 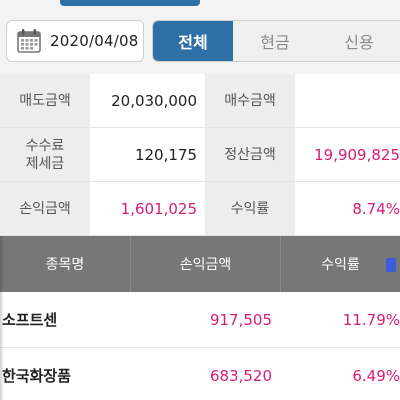 What do you see at coordinates (37, 376) in the screenshot?
I see `stock-name: 한국화장품` at bounding box center [37, 376].